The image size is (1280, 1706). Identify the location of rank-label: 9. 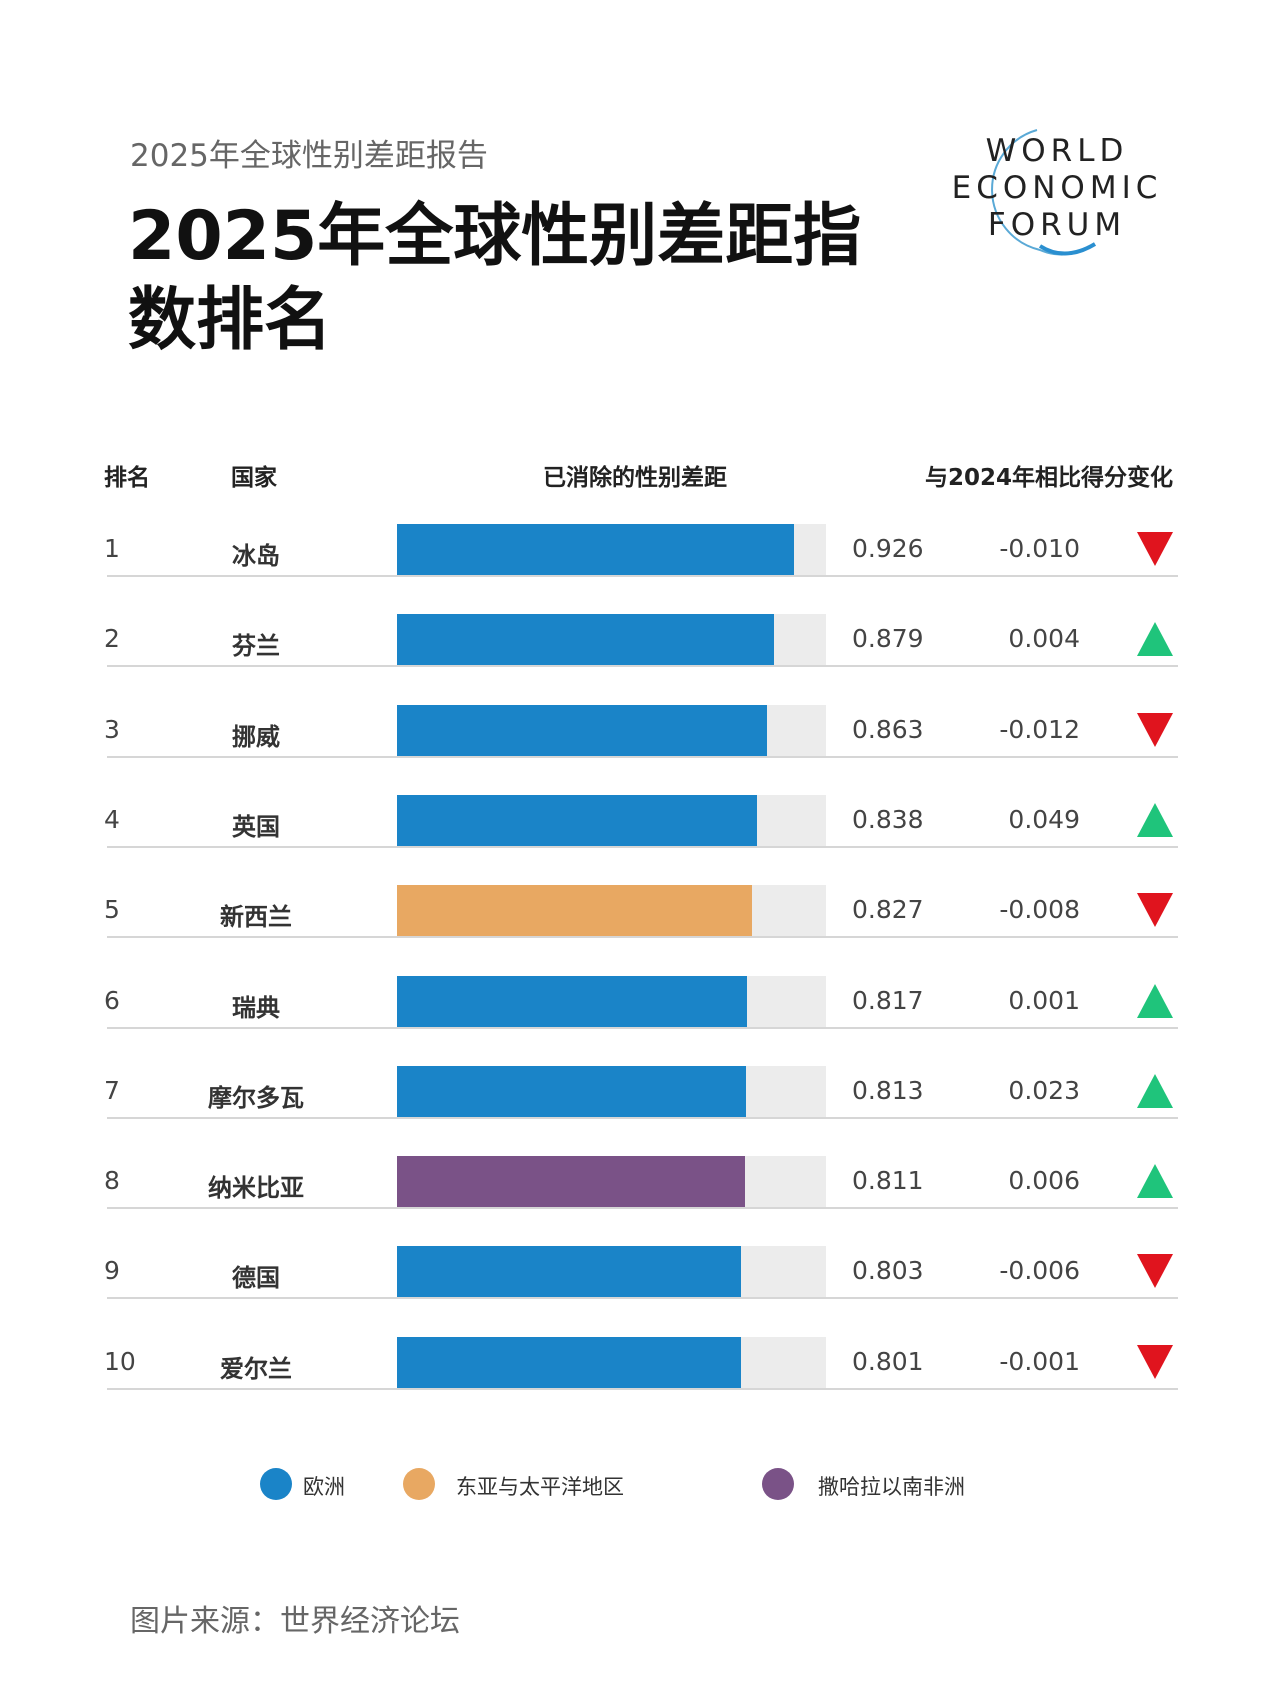
(112, 1271).